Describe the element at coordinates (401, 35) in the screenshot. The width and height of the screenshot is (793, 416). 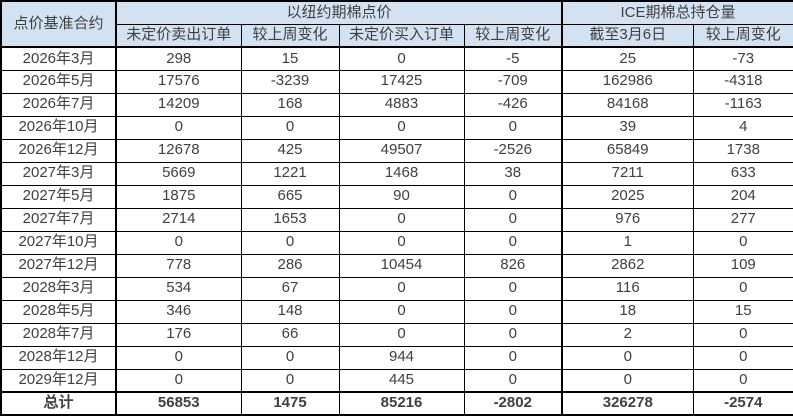
I see `column-header-unpriced-buy-orders: 未定价买入订单` at that location.